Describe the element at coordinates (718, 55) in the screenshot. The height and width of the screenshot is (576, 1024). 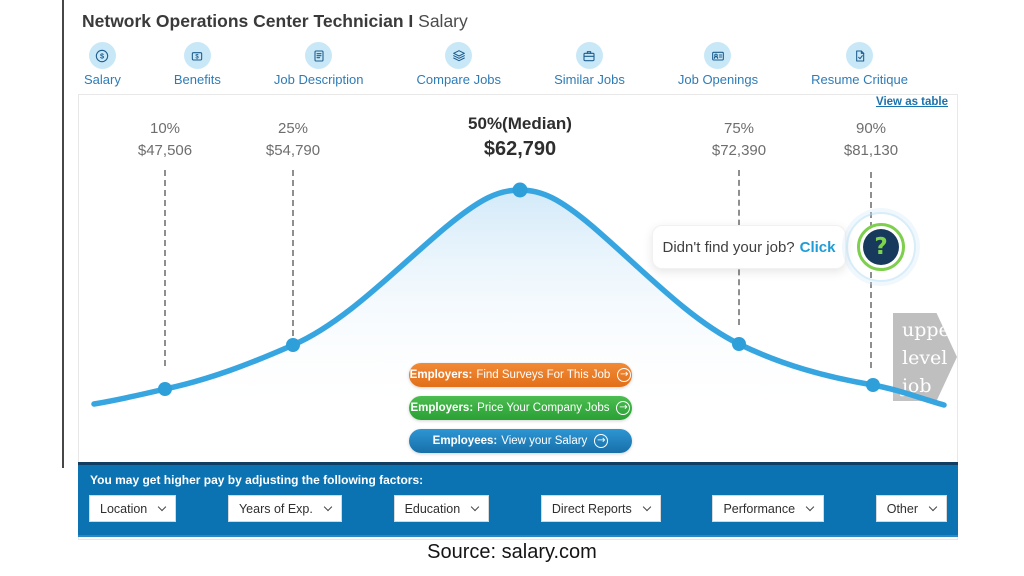
I see `id-card-icon` at that location.